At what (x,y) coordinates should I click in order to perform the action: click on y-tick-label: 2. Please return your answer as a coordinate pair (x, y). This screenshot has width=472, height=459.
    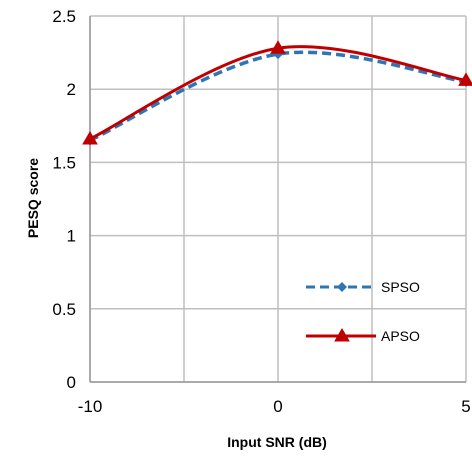
    Looking at the image, I should click on (71, 89).